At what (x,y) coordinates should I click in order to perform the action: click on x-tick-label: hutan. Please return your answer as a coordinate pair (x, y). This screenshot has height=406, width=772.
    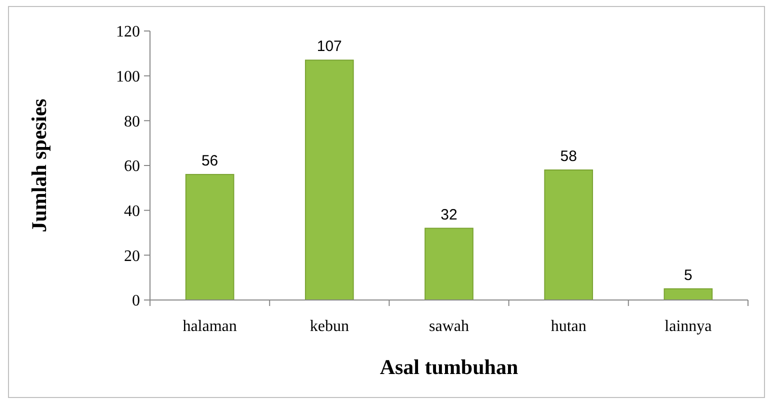
    Looking at the image, I should click on (568, 326).